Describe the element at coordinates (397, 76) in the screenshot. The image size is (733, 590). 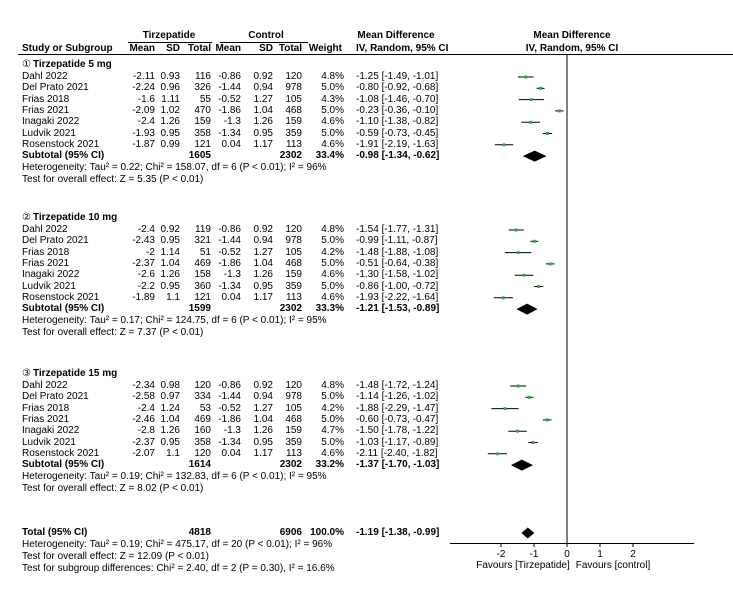
I see `study-ci: -1.25 [-1.49, -1.01]` at that location.